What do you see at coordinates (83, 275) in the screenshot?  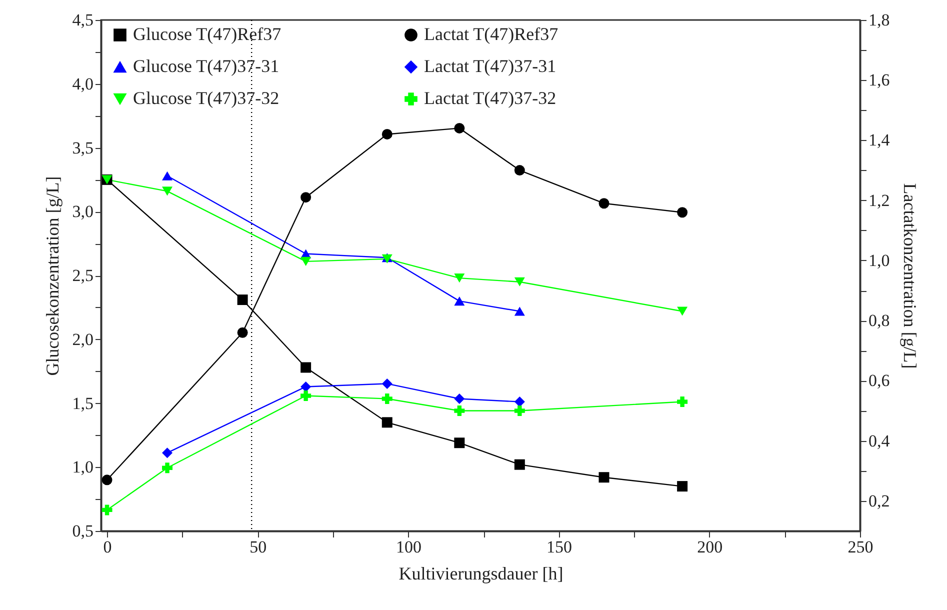 I see `y-tick-label: 2,5` at bounding box center [83, 275].